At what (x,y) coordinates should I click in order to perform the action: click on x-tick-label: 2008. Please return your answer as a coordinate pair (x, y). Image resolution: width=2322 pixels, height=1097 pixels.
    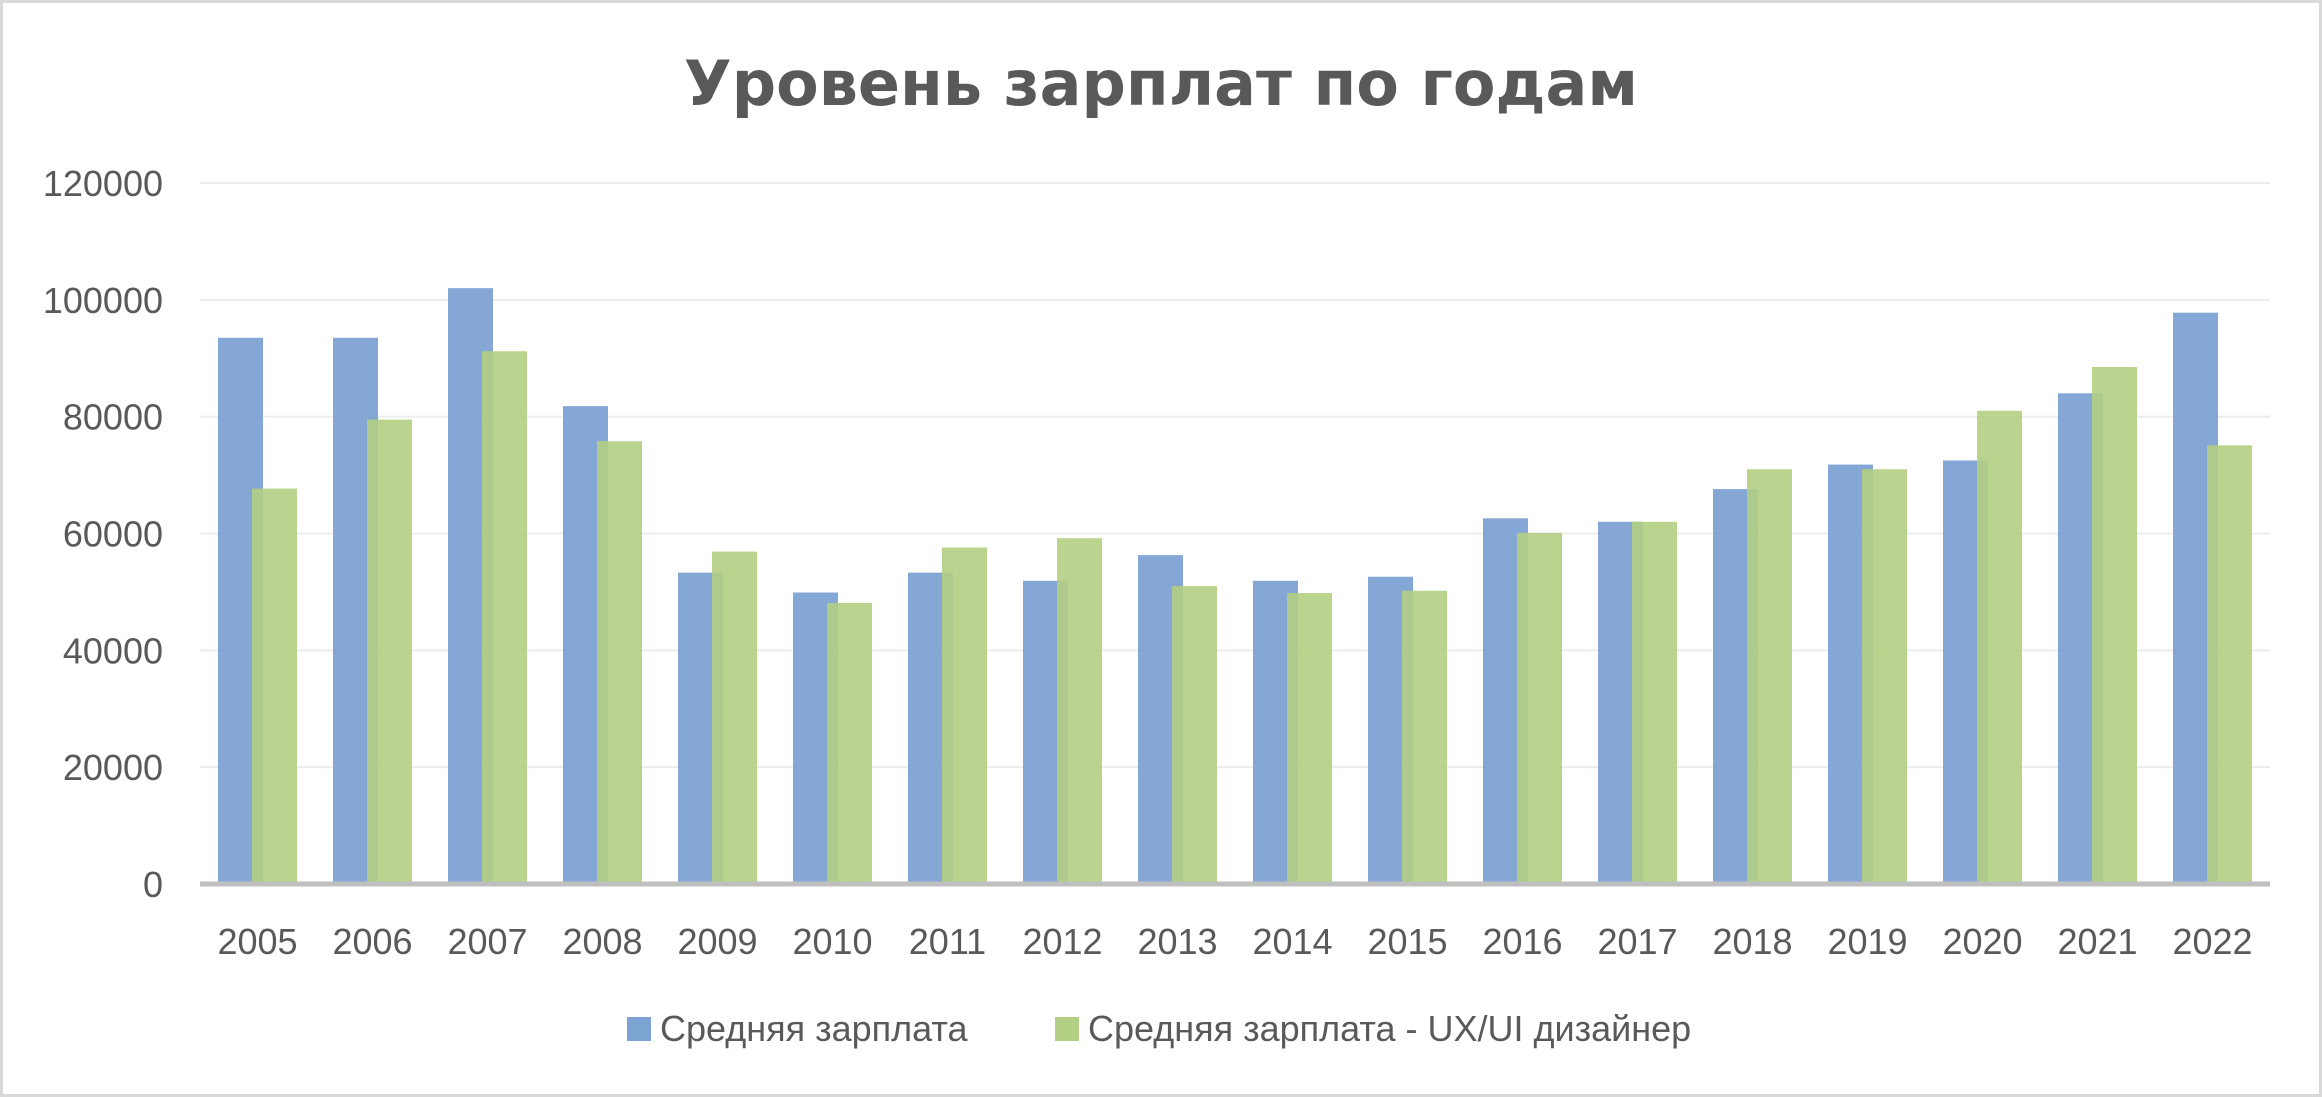
    Looking at the image, I should click on (602, 941).